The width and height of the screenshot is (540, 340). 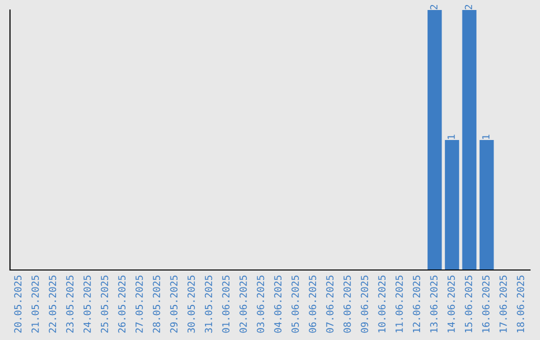 What do you see at coordinates (260, 304) in the screenshot?
I see `x-tick-label: 03.06.2025` at bounding box center [260, 304].